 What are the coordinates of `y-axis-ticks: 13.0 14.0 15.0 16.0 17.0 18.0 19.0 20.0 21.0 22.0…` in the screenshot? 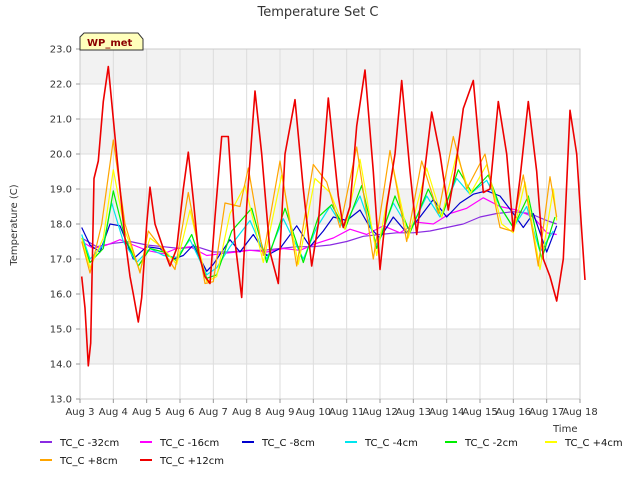 It's located at (65, 225).